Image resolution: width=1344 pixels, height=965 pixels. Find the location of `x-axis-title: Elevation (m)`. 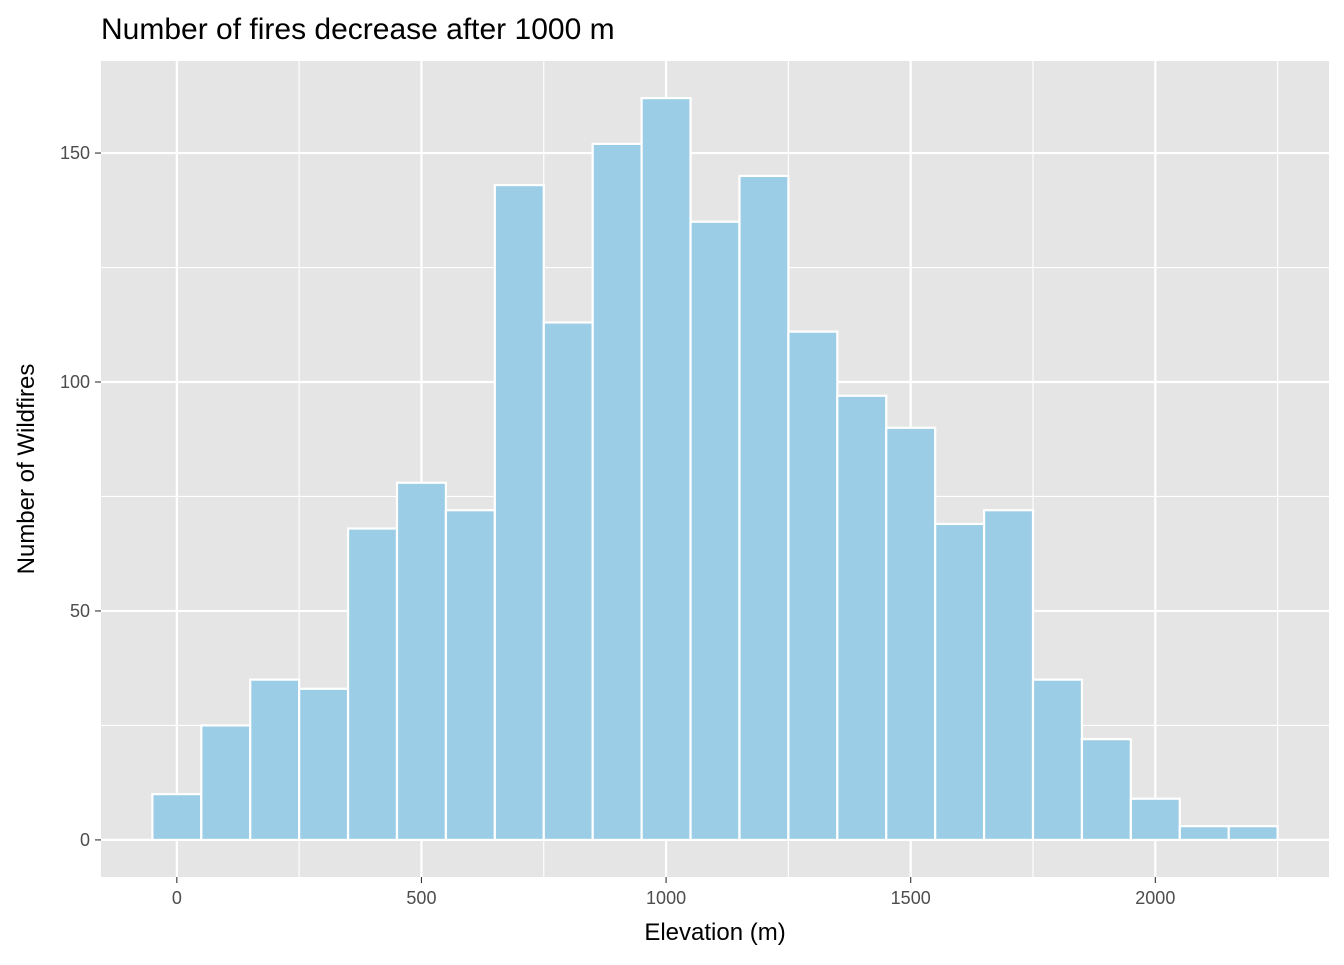

x-axis-title: Elevation (m) is located at coordinates (714, 932).